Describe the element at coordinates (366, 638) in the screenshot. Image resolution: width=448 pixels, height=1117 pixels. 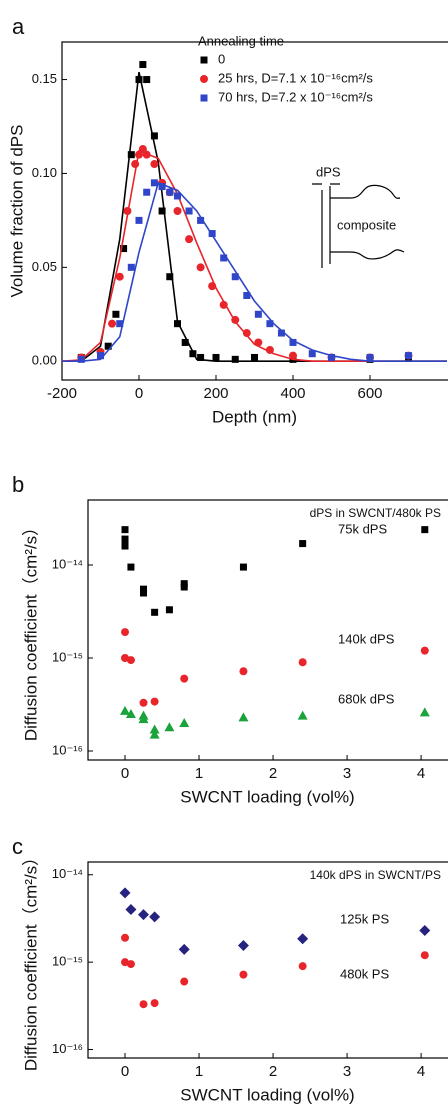
I see `series-label: 140k dPS` at that location.